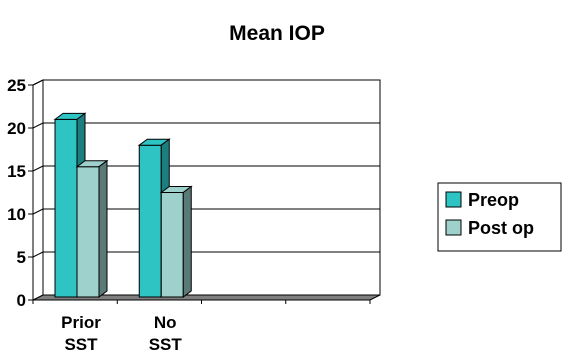  I want to click on chart-side-wall, so click(38, 190).